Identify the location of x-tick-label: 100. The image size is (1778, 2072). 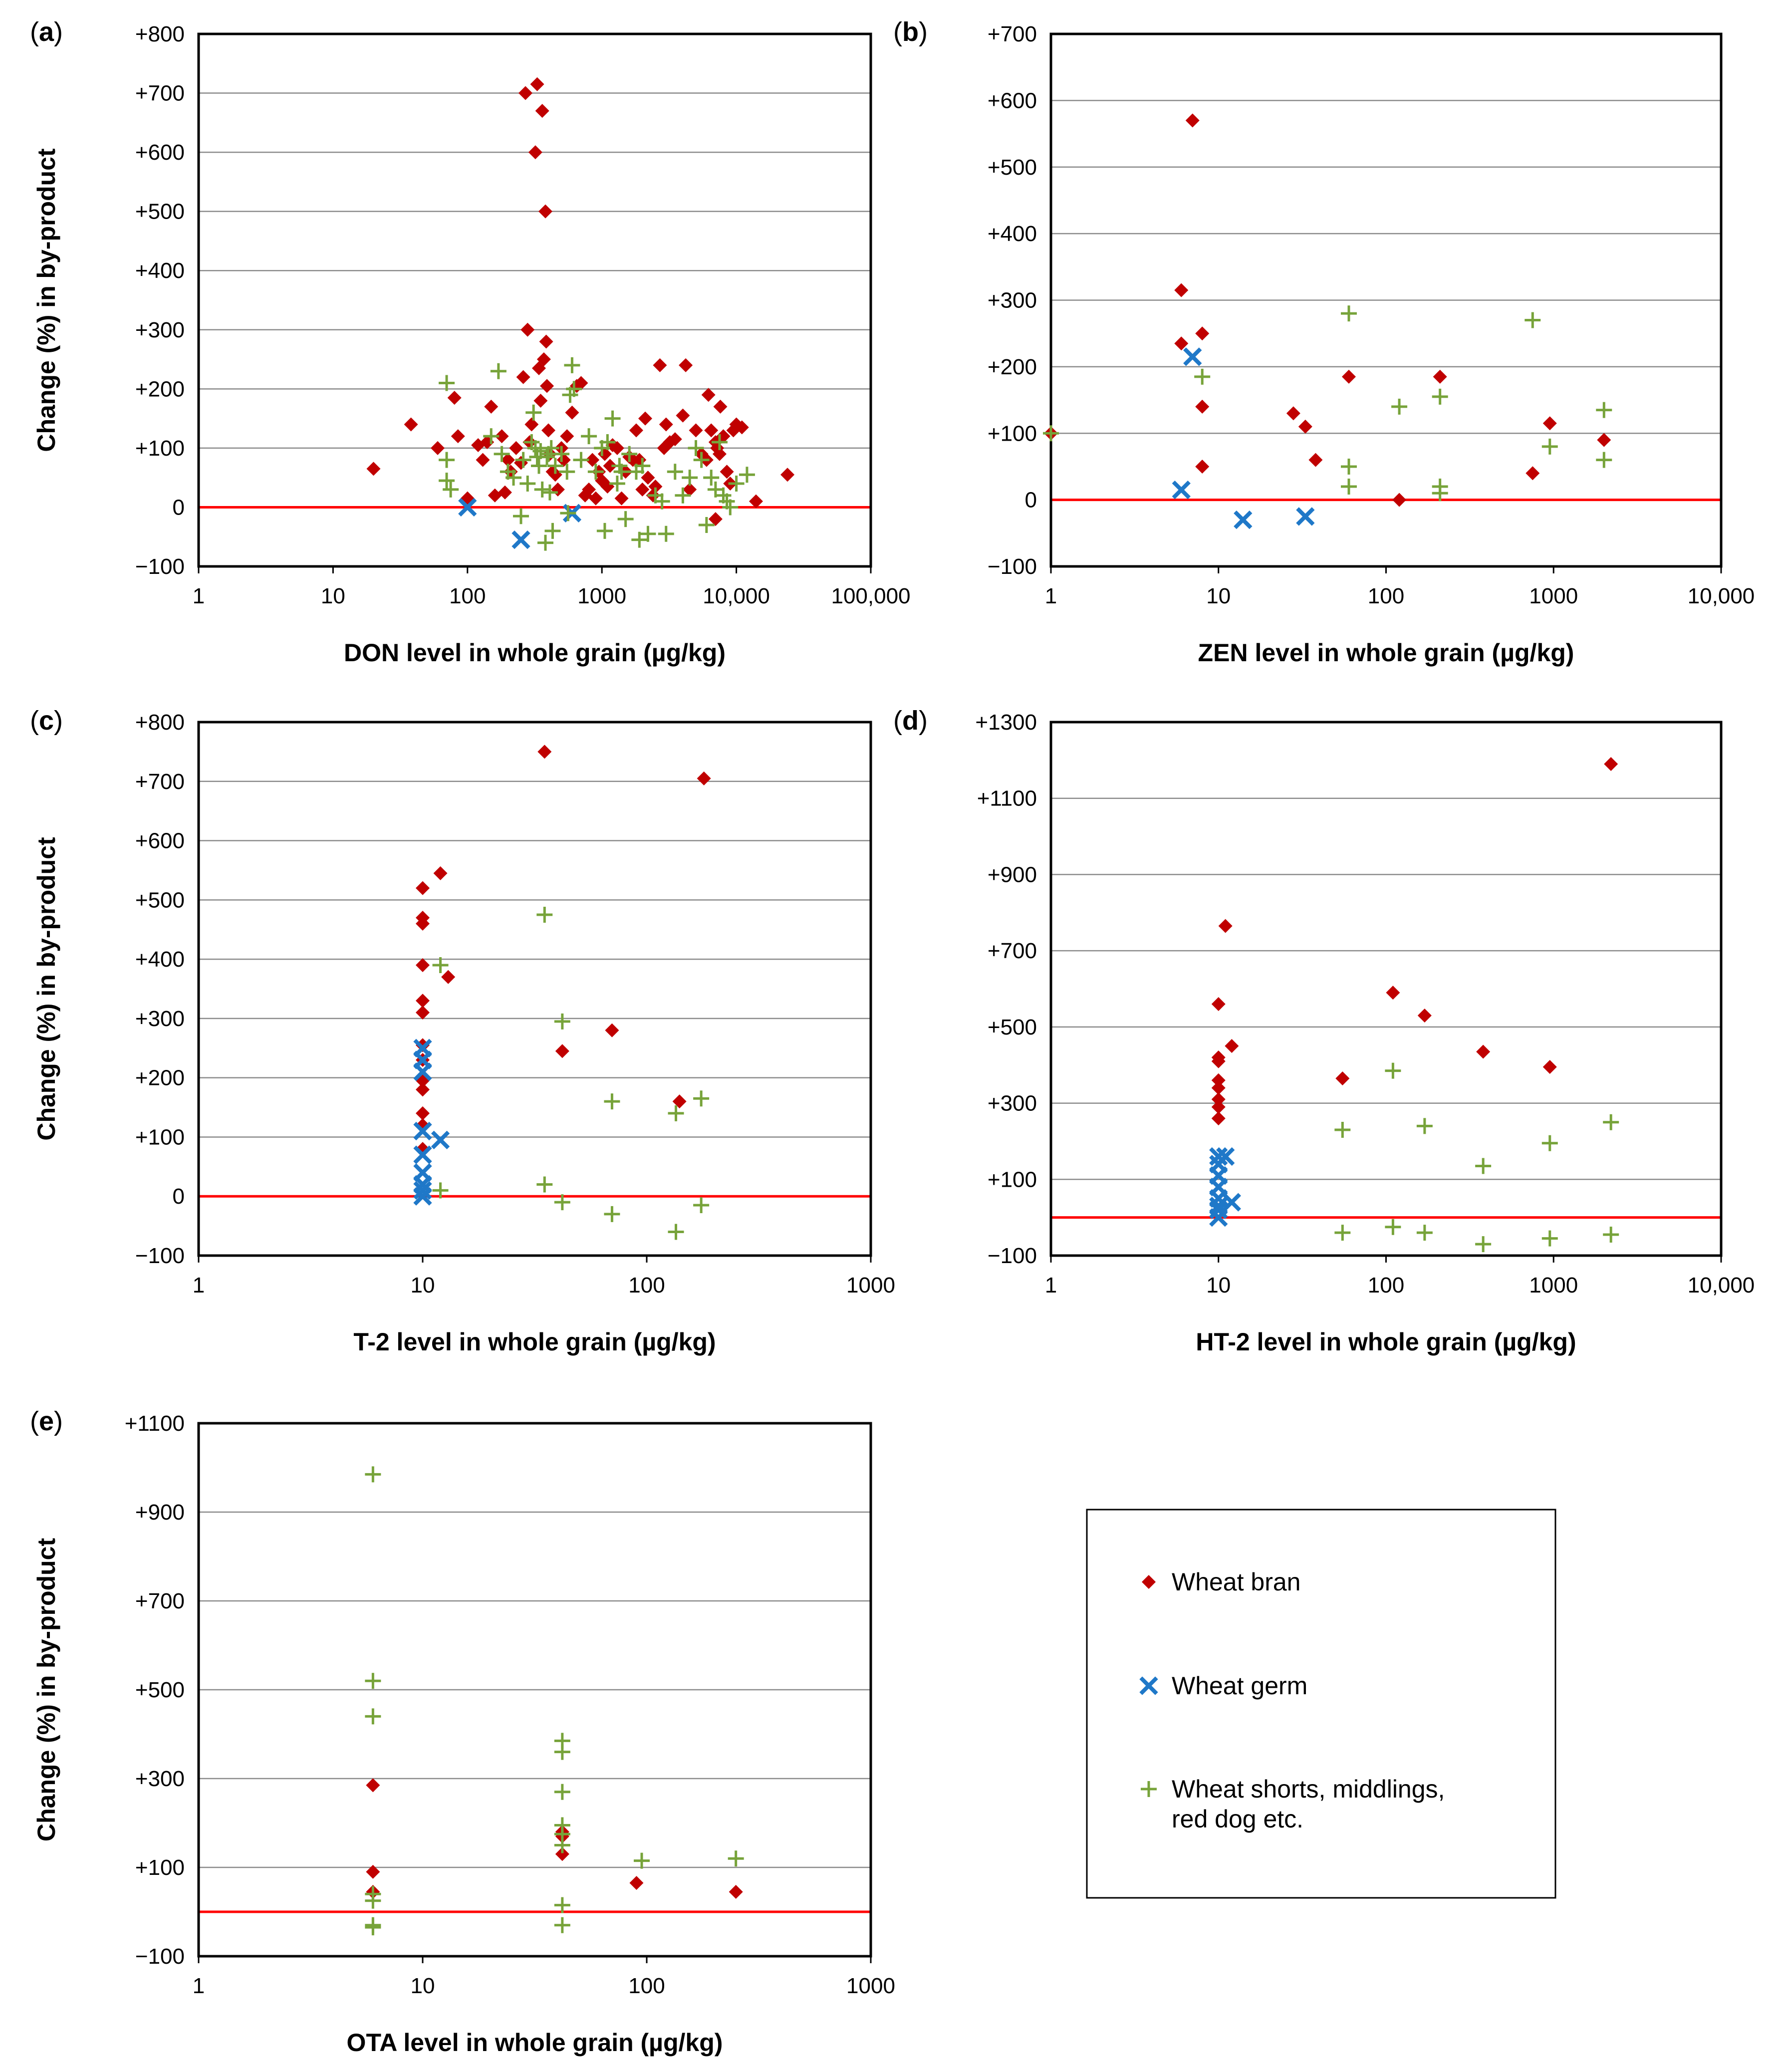
(1386, 596).